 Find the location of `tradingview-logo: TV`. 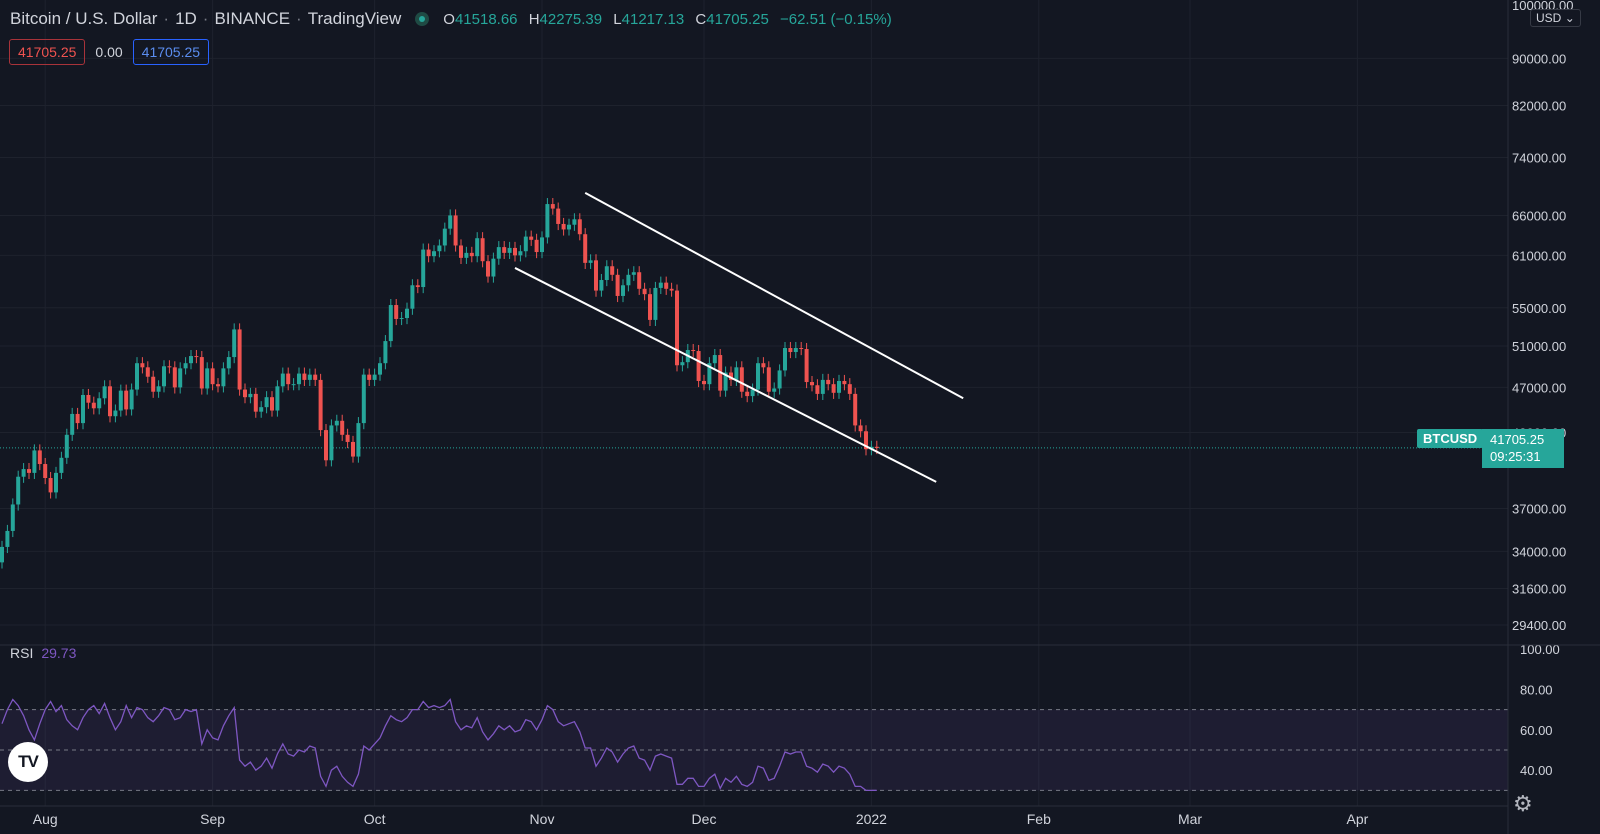

tradingview-logo: TV is located at coordinates (28, 762).